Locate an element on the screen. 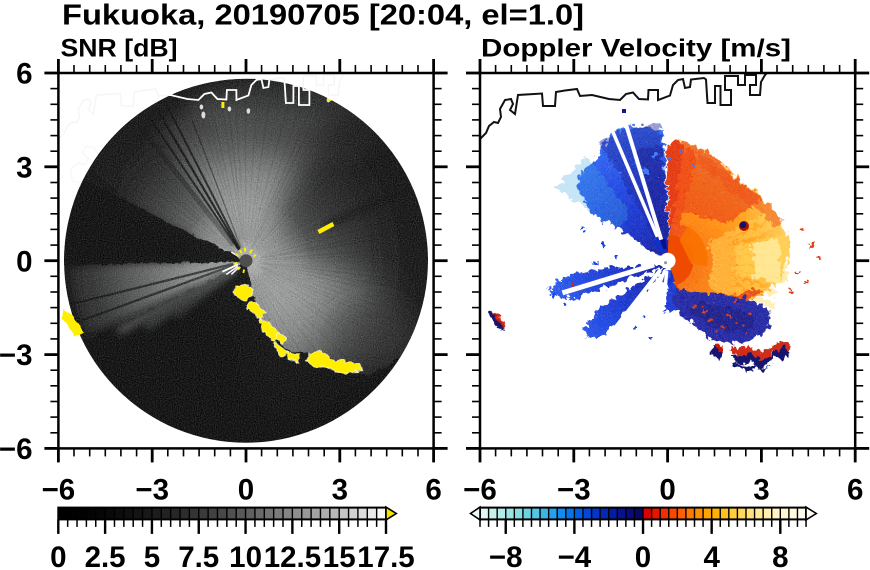  svg-text: SNR [dB] is located at coordinates (119, 48).